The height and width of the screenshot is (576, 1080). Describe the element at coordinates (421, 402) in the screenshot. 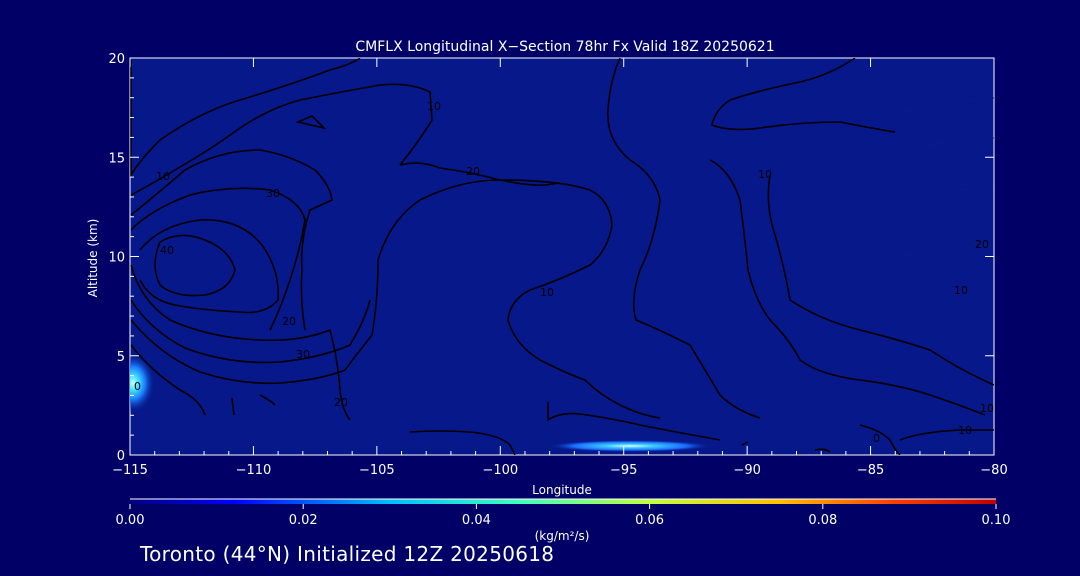

I see `flux-field` at that location.